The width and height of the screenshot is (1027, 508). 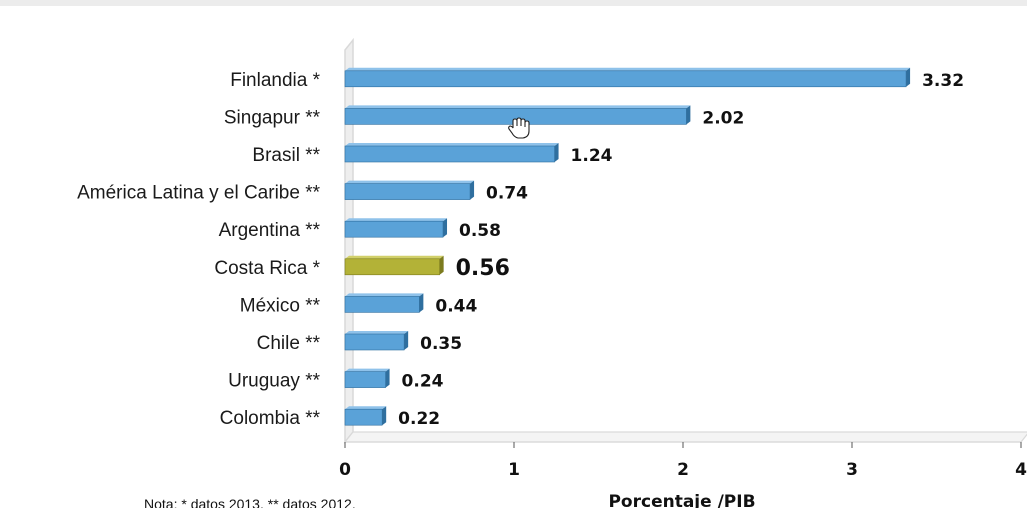 What do you see at coordinates (274, 381) in the screenshot?
I see `category-label: Uruguay **` at bounding box center [274, 381].